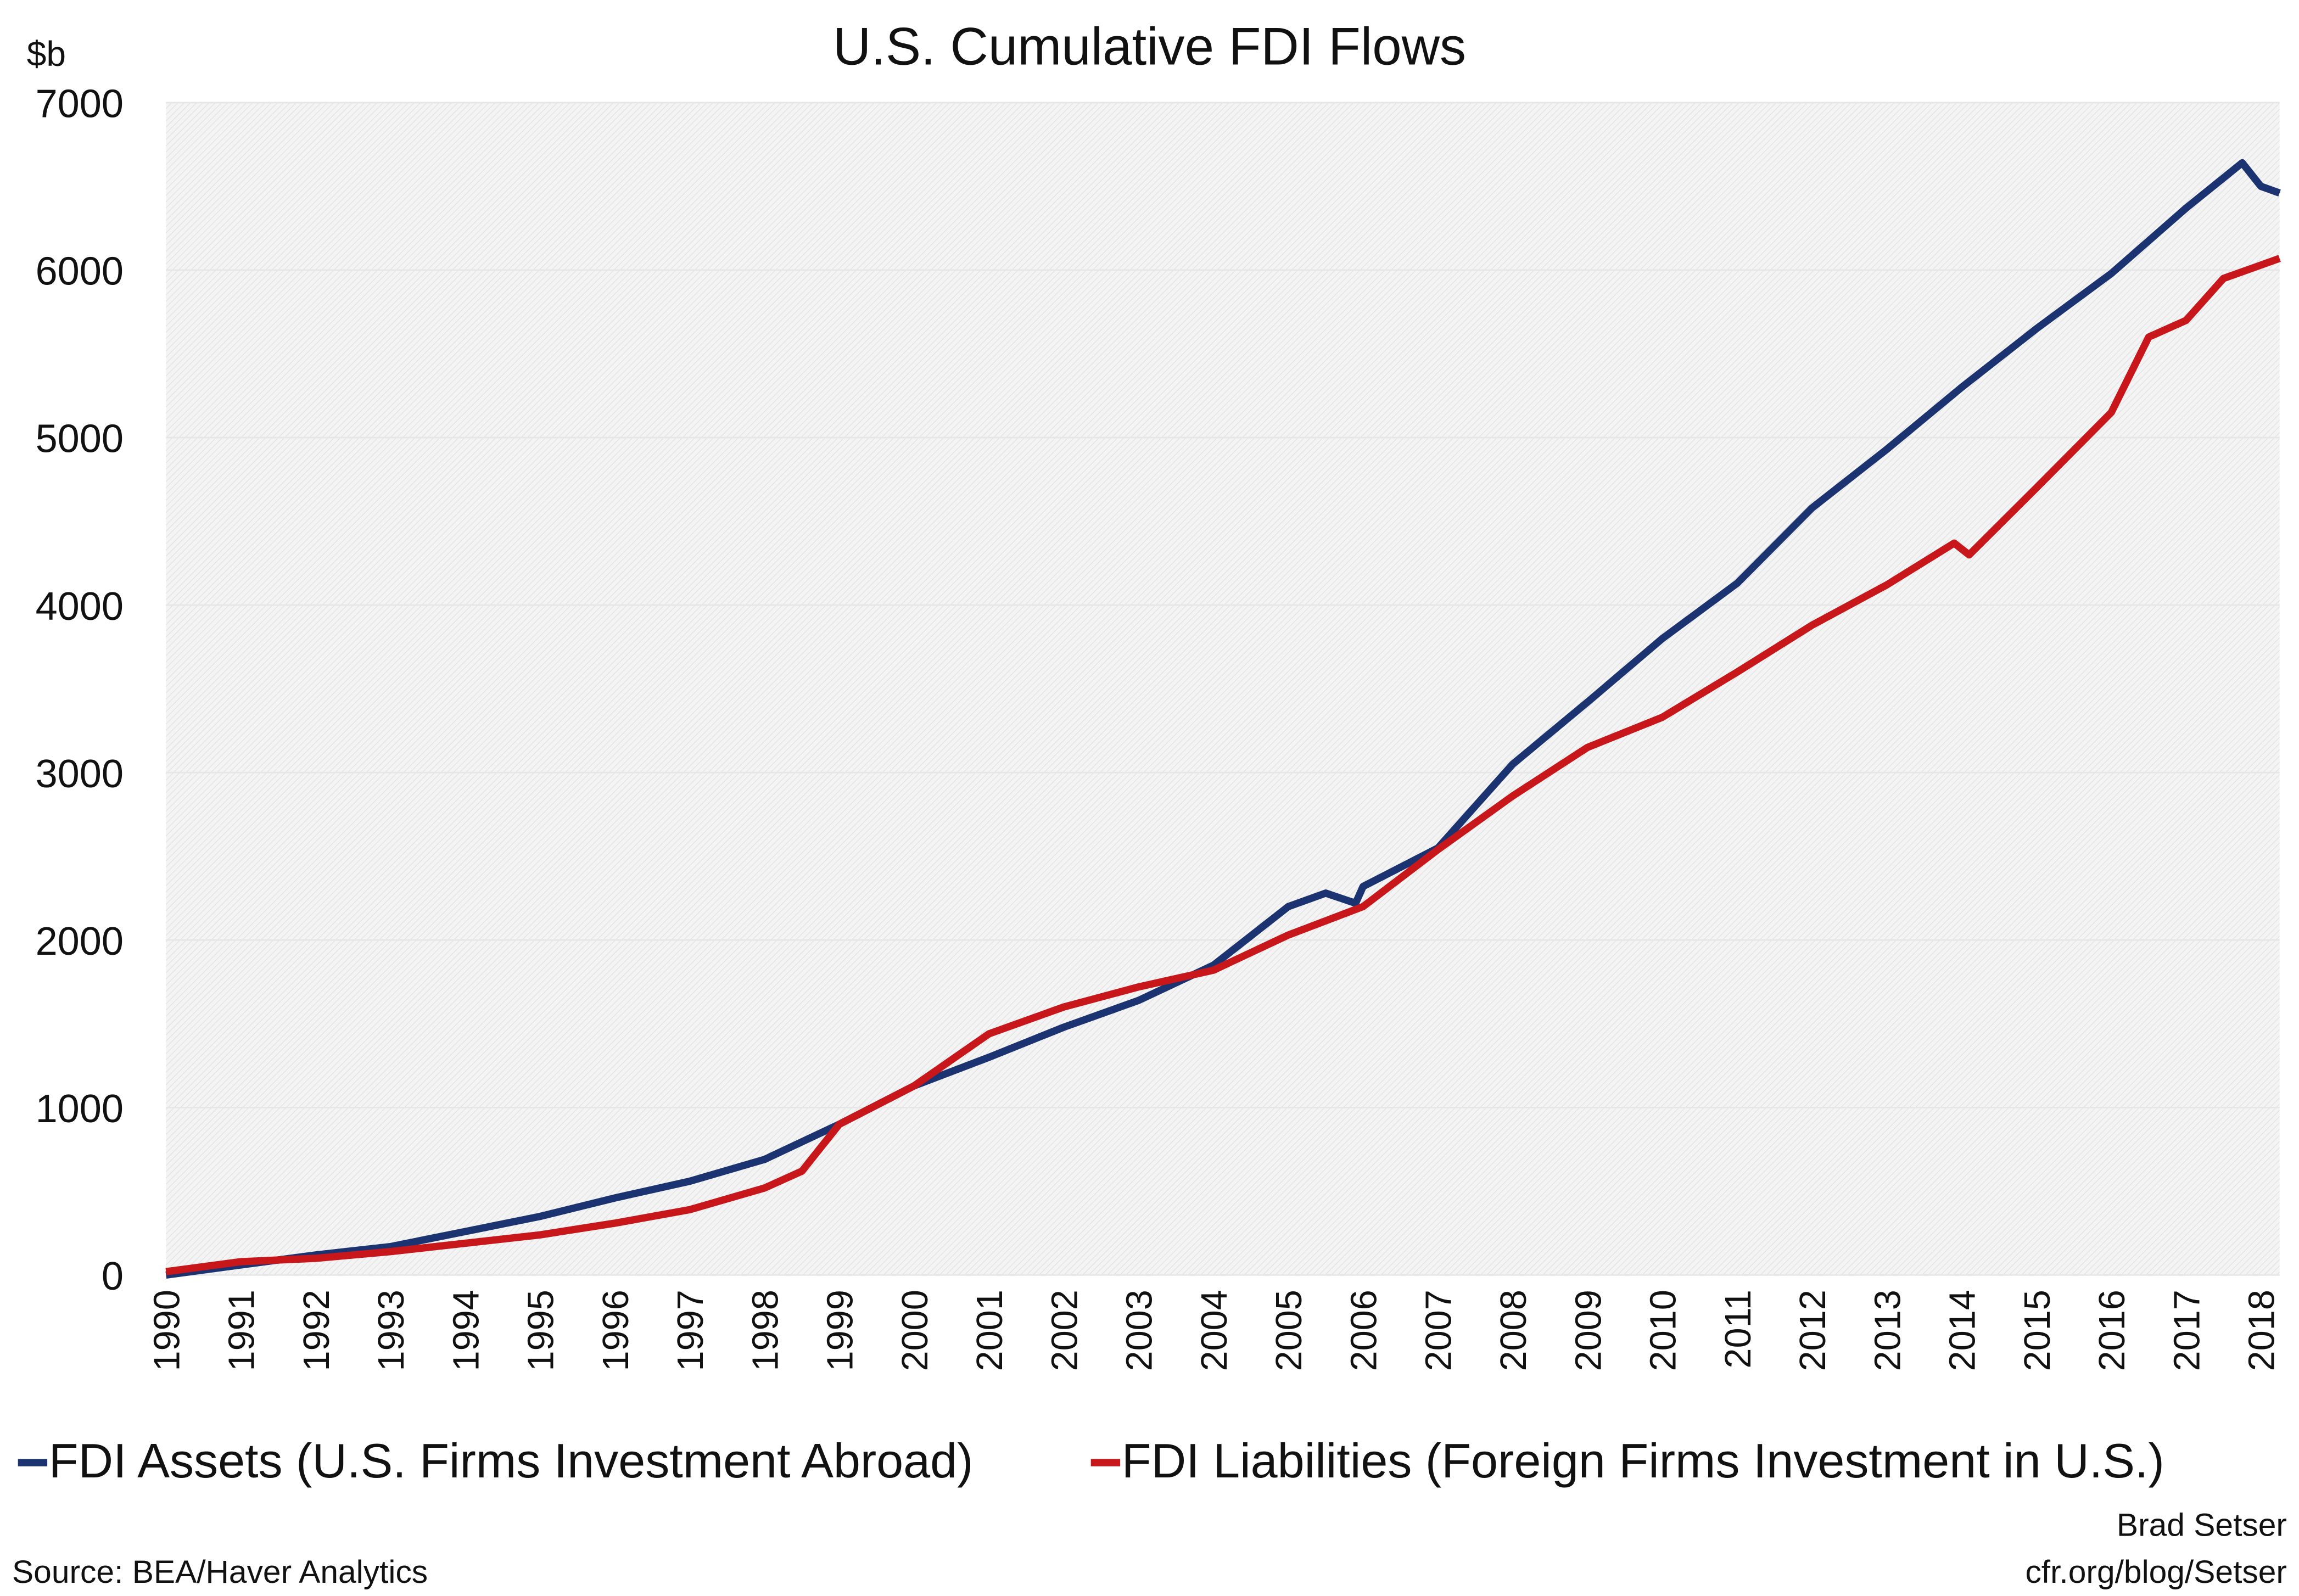 The image size is (2299, 1596). What do you see at coordinates (1214, 1330) in the screenshot?
I see `x-tick-label: 2004` at bounding box center [1214, 1330].